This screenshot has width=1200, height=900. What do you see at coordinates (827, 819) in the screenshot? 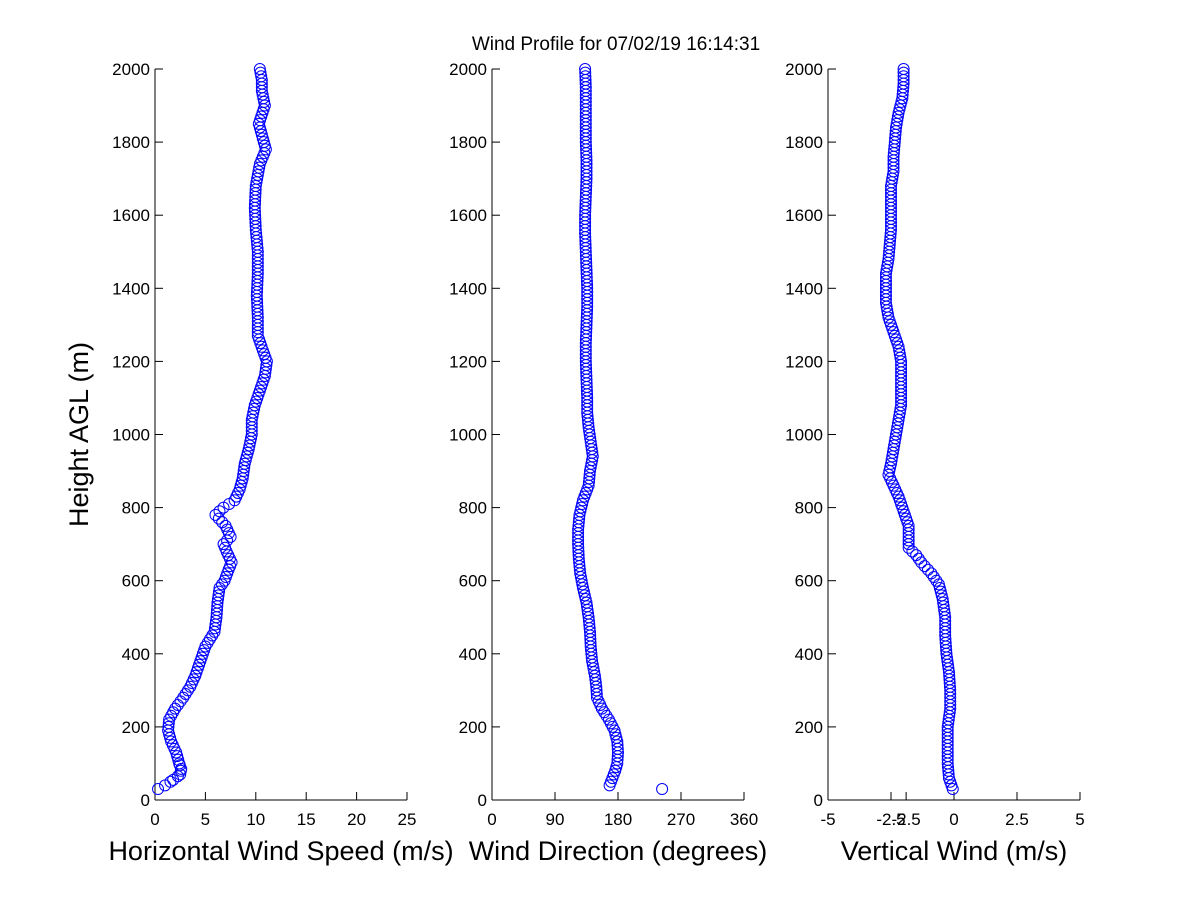
I see `x-tick-label: -5` at bounding box center [827, 819].